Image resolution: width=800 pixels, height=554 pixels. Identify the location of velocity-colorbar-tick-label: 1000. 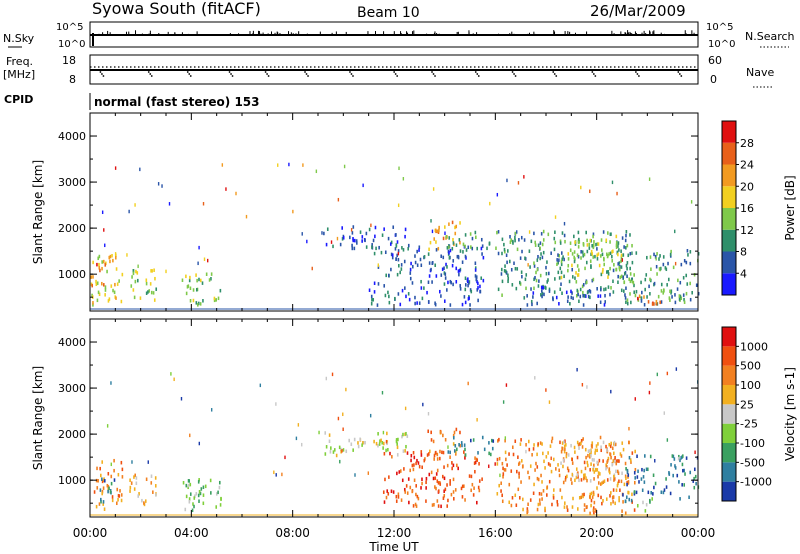
(754, 346).